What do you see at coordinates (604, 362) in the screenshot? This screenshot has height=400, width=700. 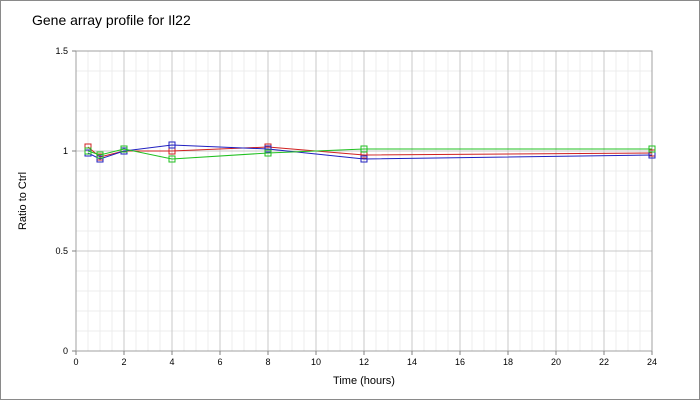 I see `x-tick-label: 22` at bounding box center [604, 362].